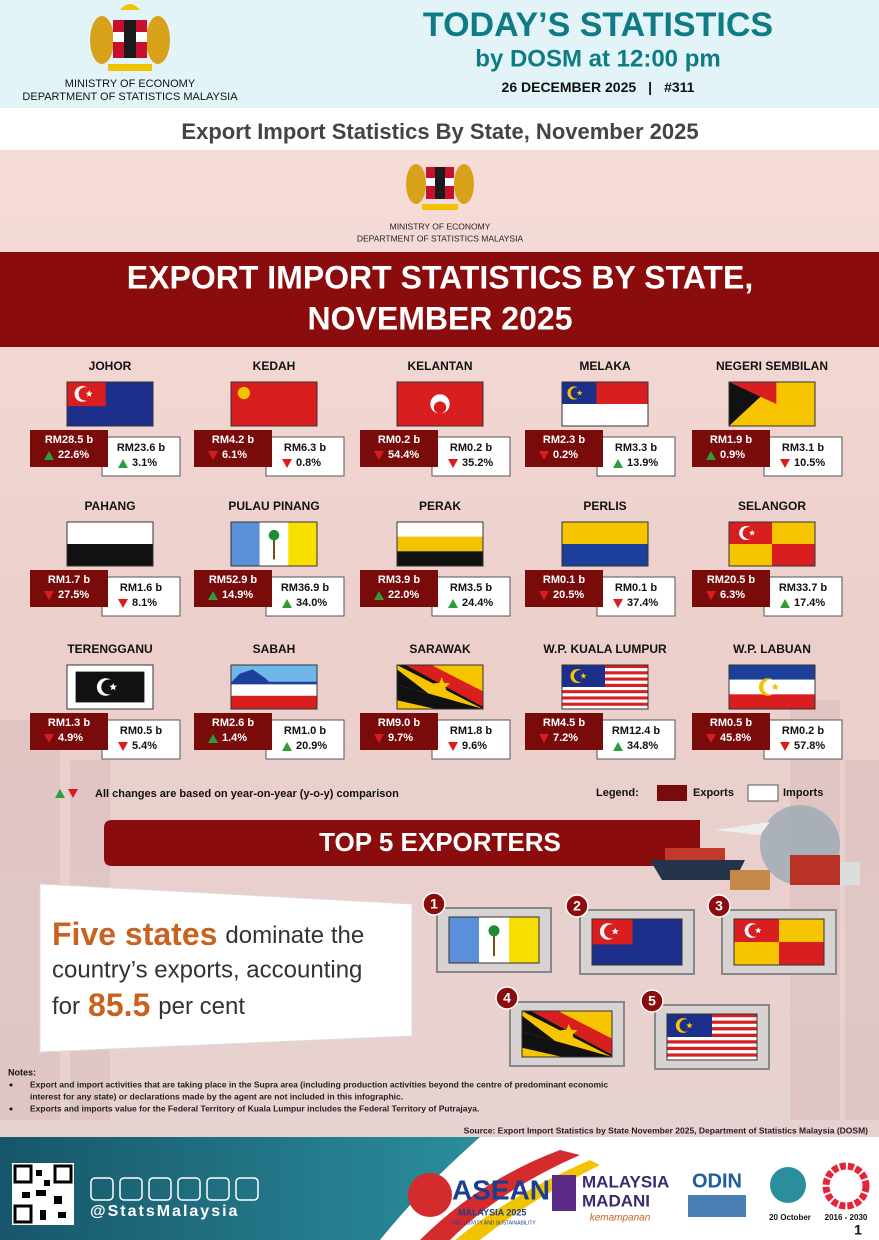  What do you see at coordinates (440, 238) in the screenshot?
I see `department: DEPARTMENT OF STATISTICS MALAYSIA` at bounding box center [440, 238].